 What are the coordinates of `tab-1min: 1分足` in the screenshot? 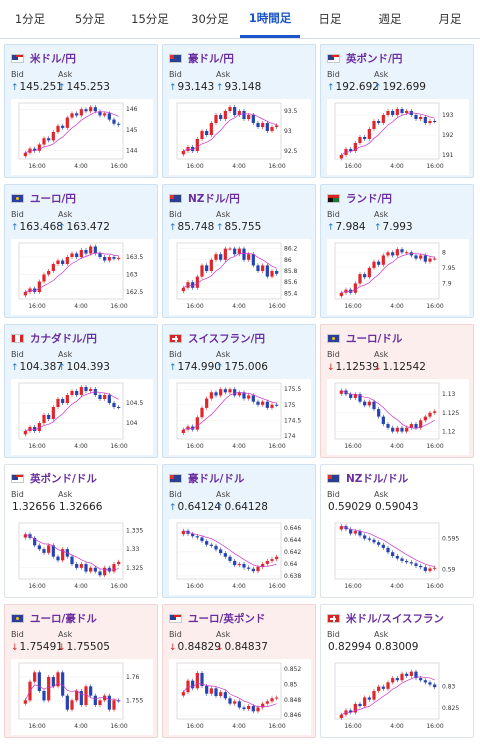 It's located at (30, 19).